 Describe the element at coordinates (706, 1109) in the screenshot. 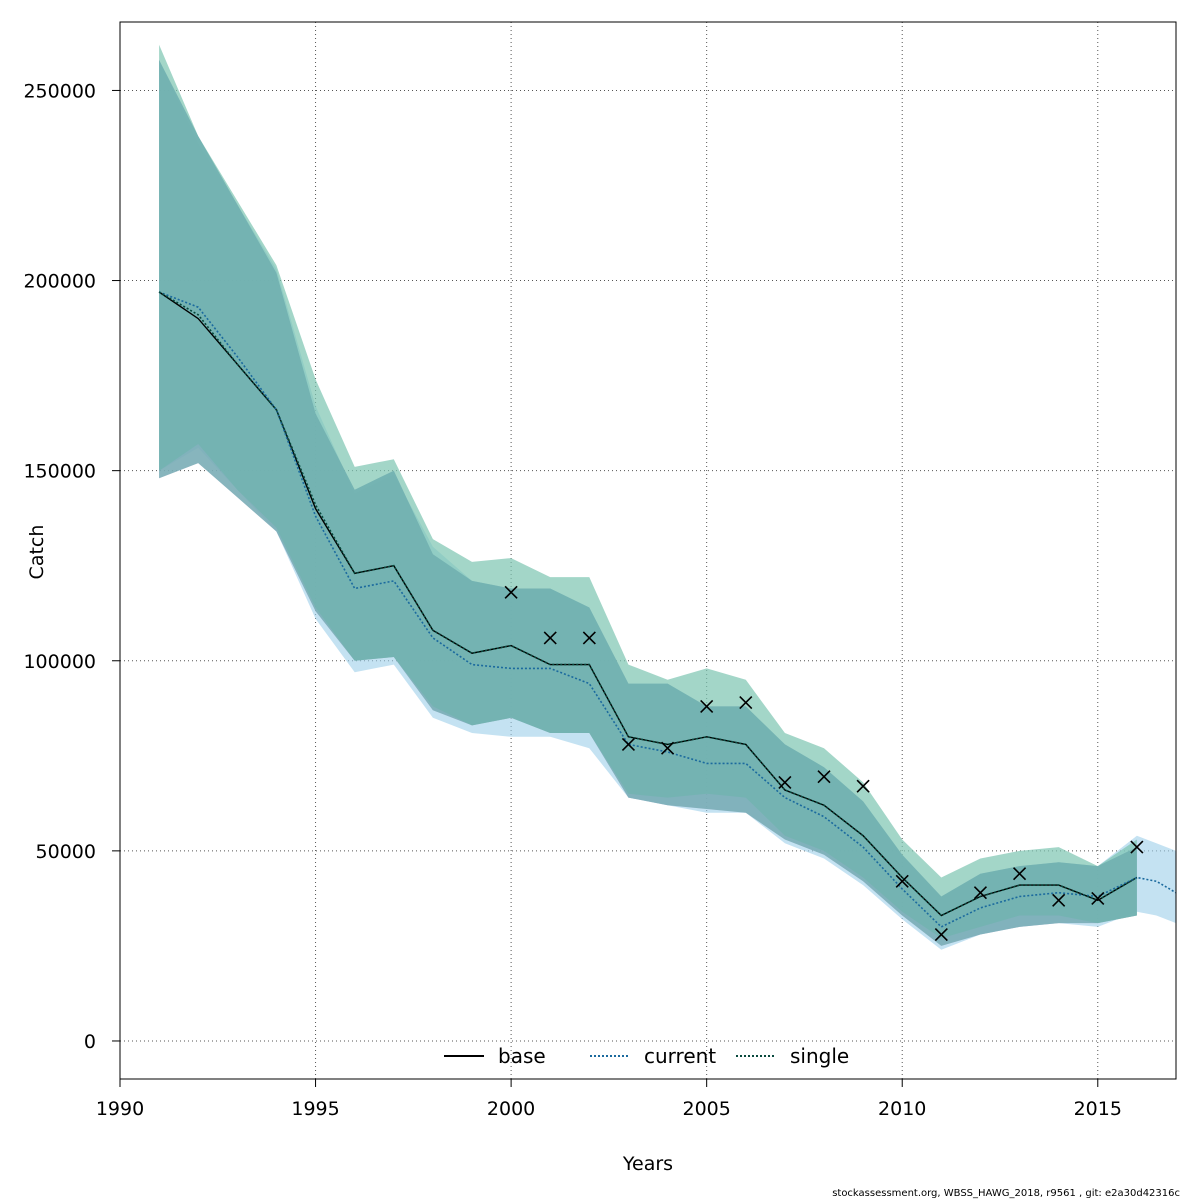

I see `x-tick-label: 2005` at that location.